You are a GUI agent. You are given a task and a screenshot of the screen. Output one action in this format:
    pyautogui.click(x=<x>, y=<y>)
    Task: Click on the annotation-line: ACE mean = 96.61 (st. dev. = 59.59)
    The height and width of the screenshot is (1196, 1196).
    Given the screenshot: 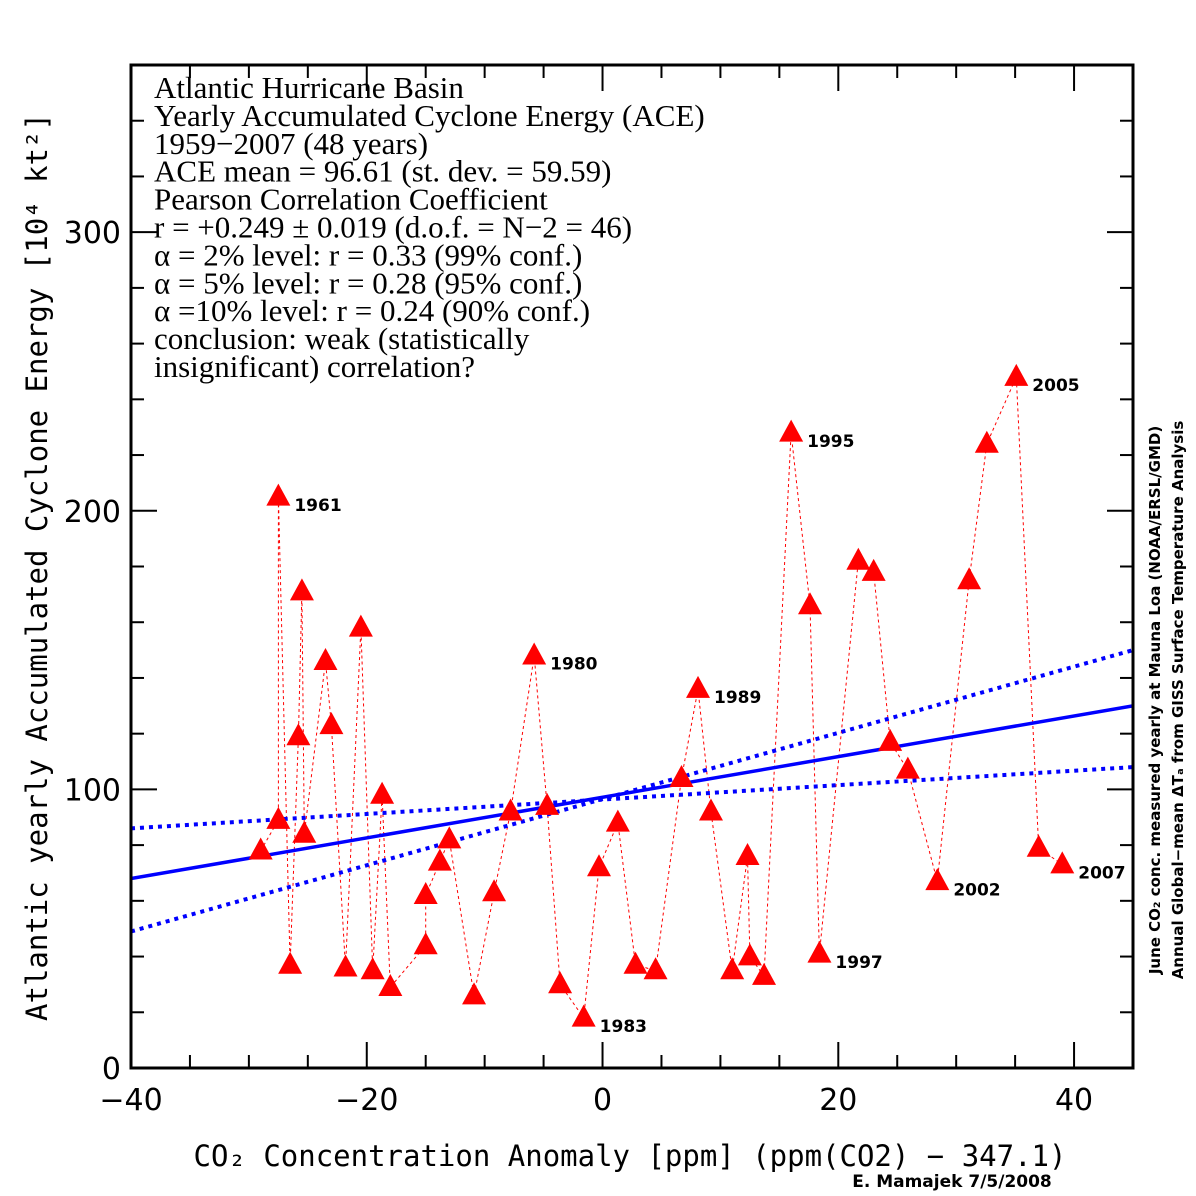 What is the action you would take?
    pyautogui.click(x=382, y=171)
    